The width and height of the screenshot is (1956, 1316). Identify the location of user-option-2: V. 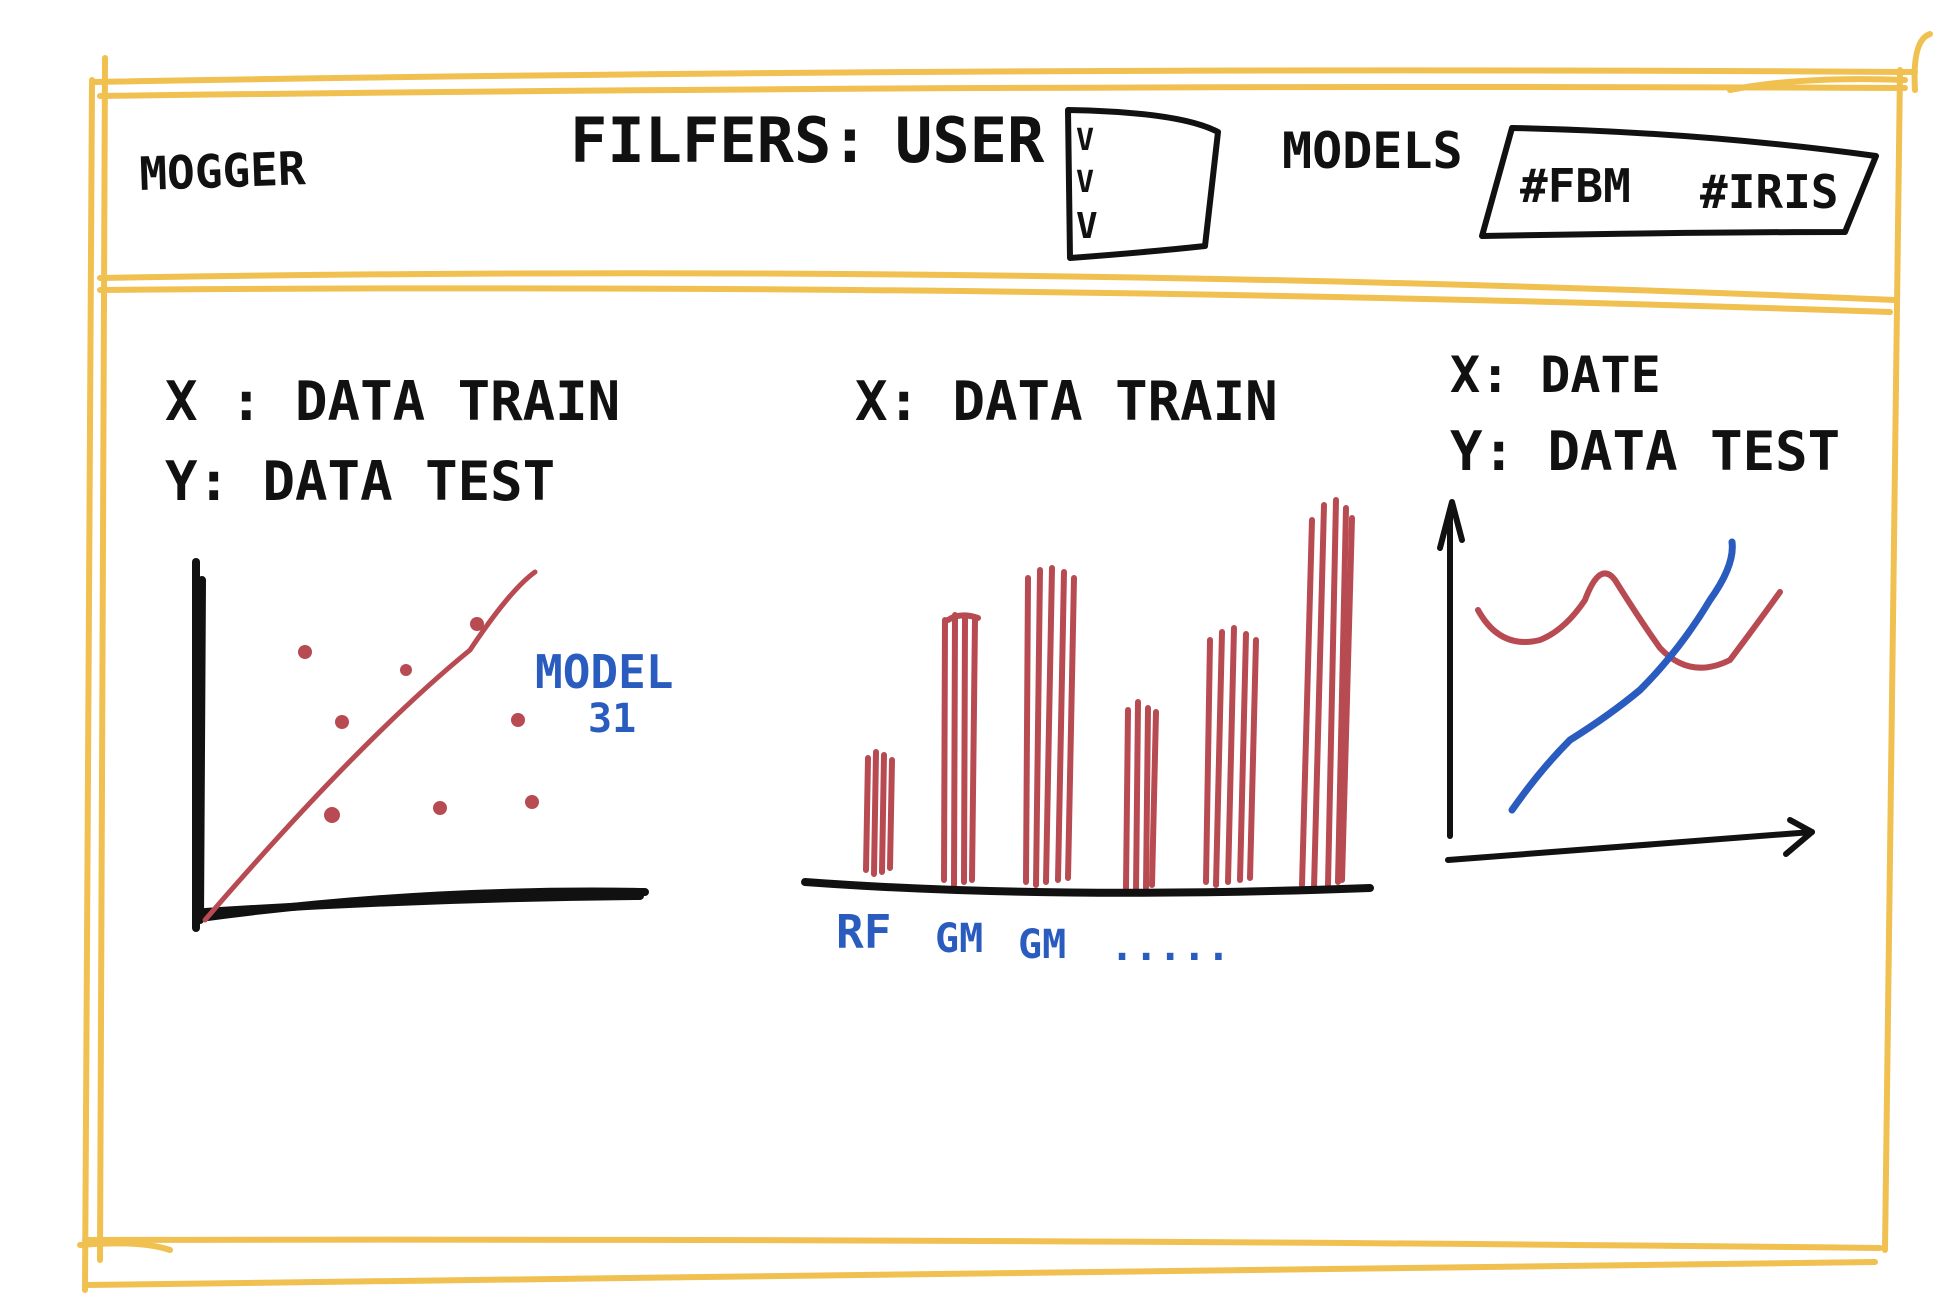
(1085, 182).